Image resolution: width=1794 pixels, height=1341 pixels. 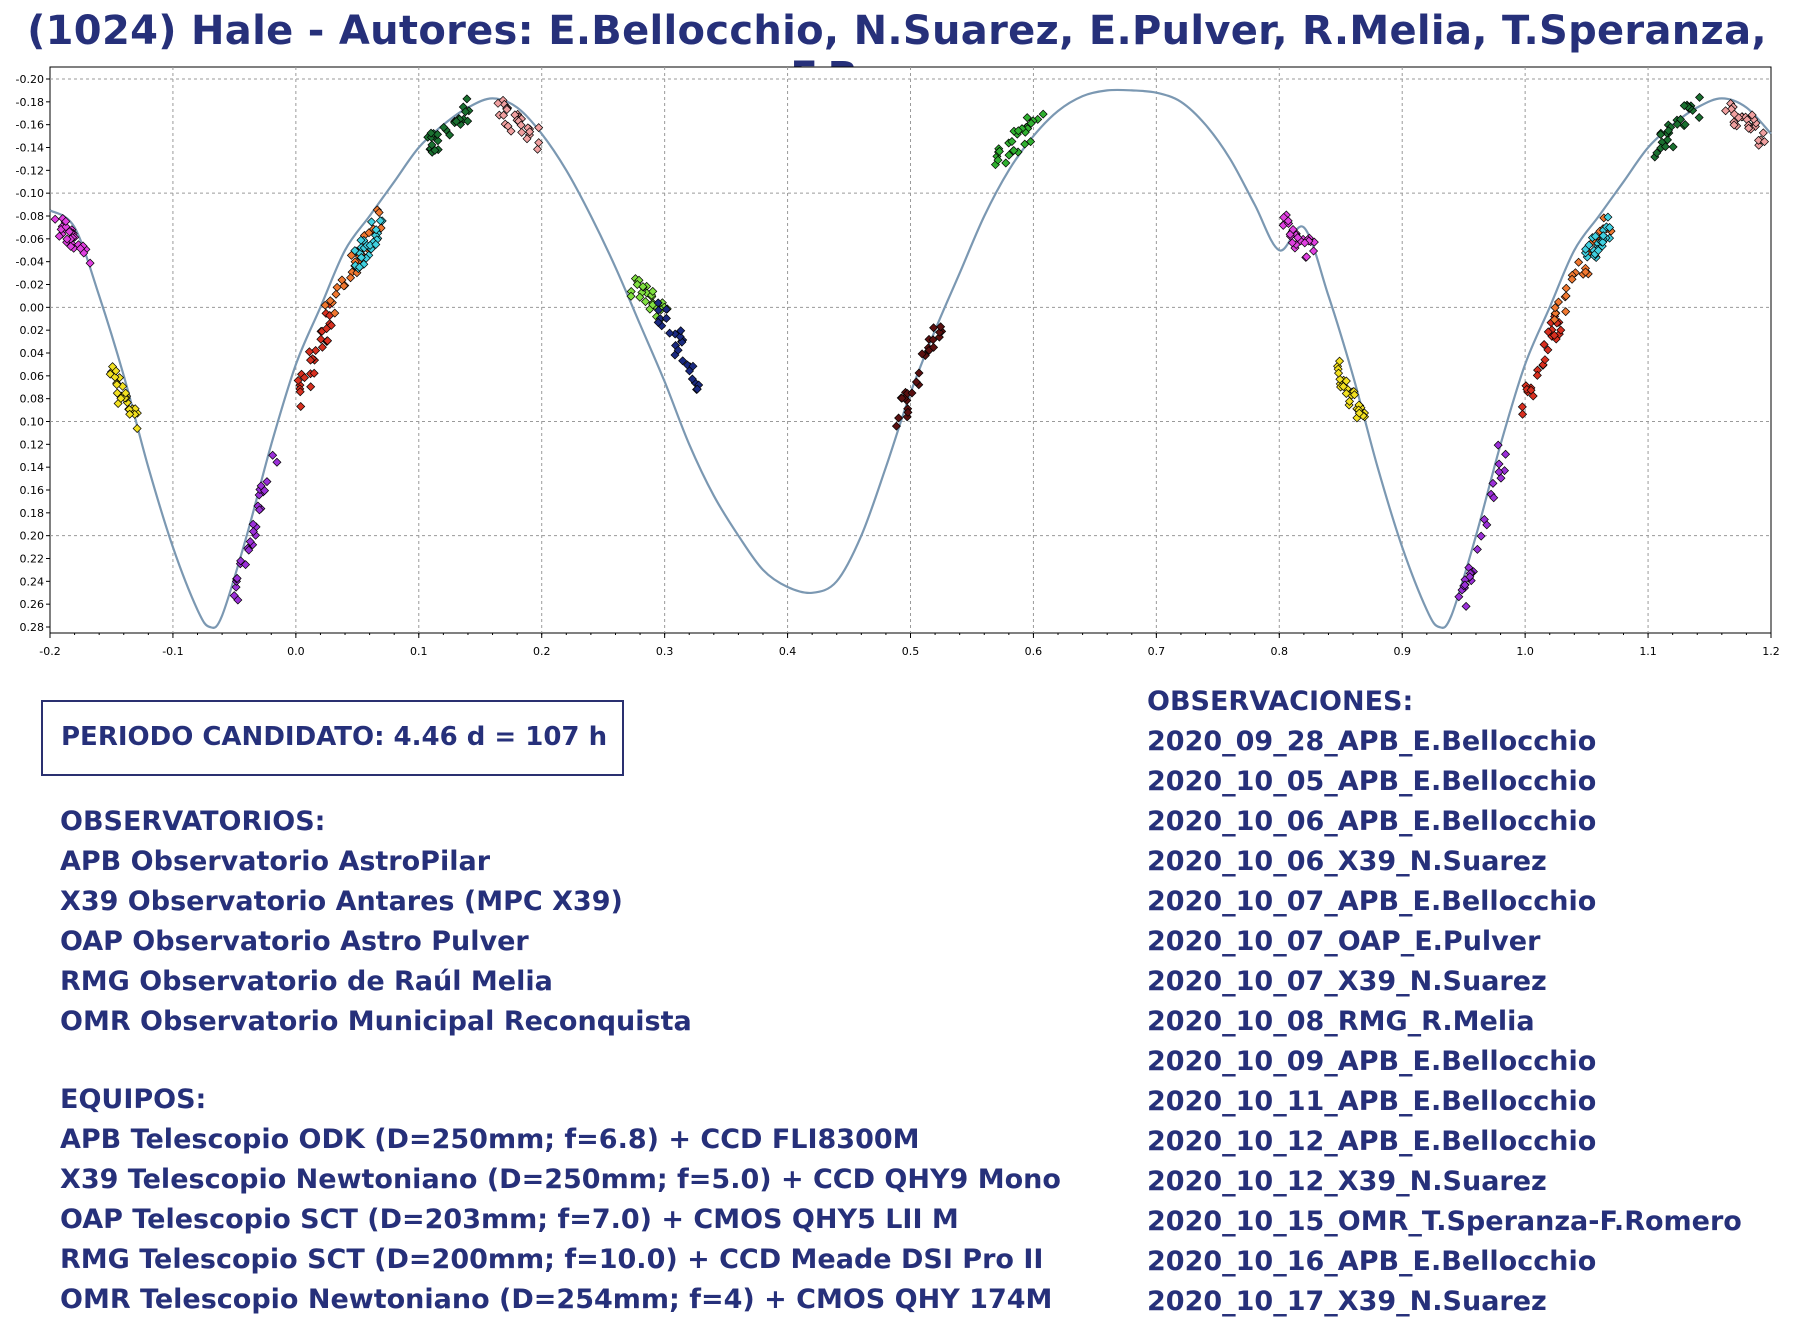 What do you see at coordinates (376, 1021) in the screenshot?
I see `observatorio-item: OMR Observatorio Municipal Reconquista` at bounding box center [376, 1021].